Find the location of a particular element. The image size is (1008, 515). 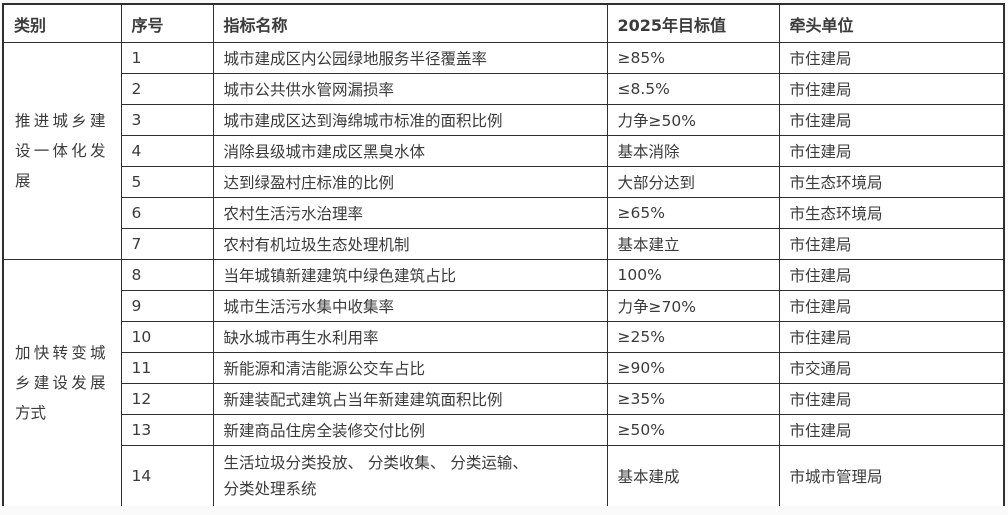

indicator-cell: 新建装配式建筑占当年新建建筑面积比例 is located at coordinates (410, 399).